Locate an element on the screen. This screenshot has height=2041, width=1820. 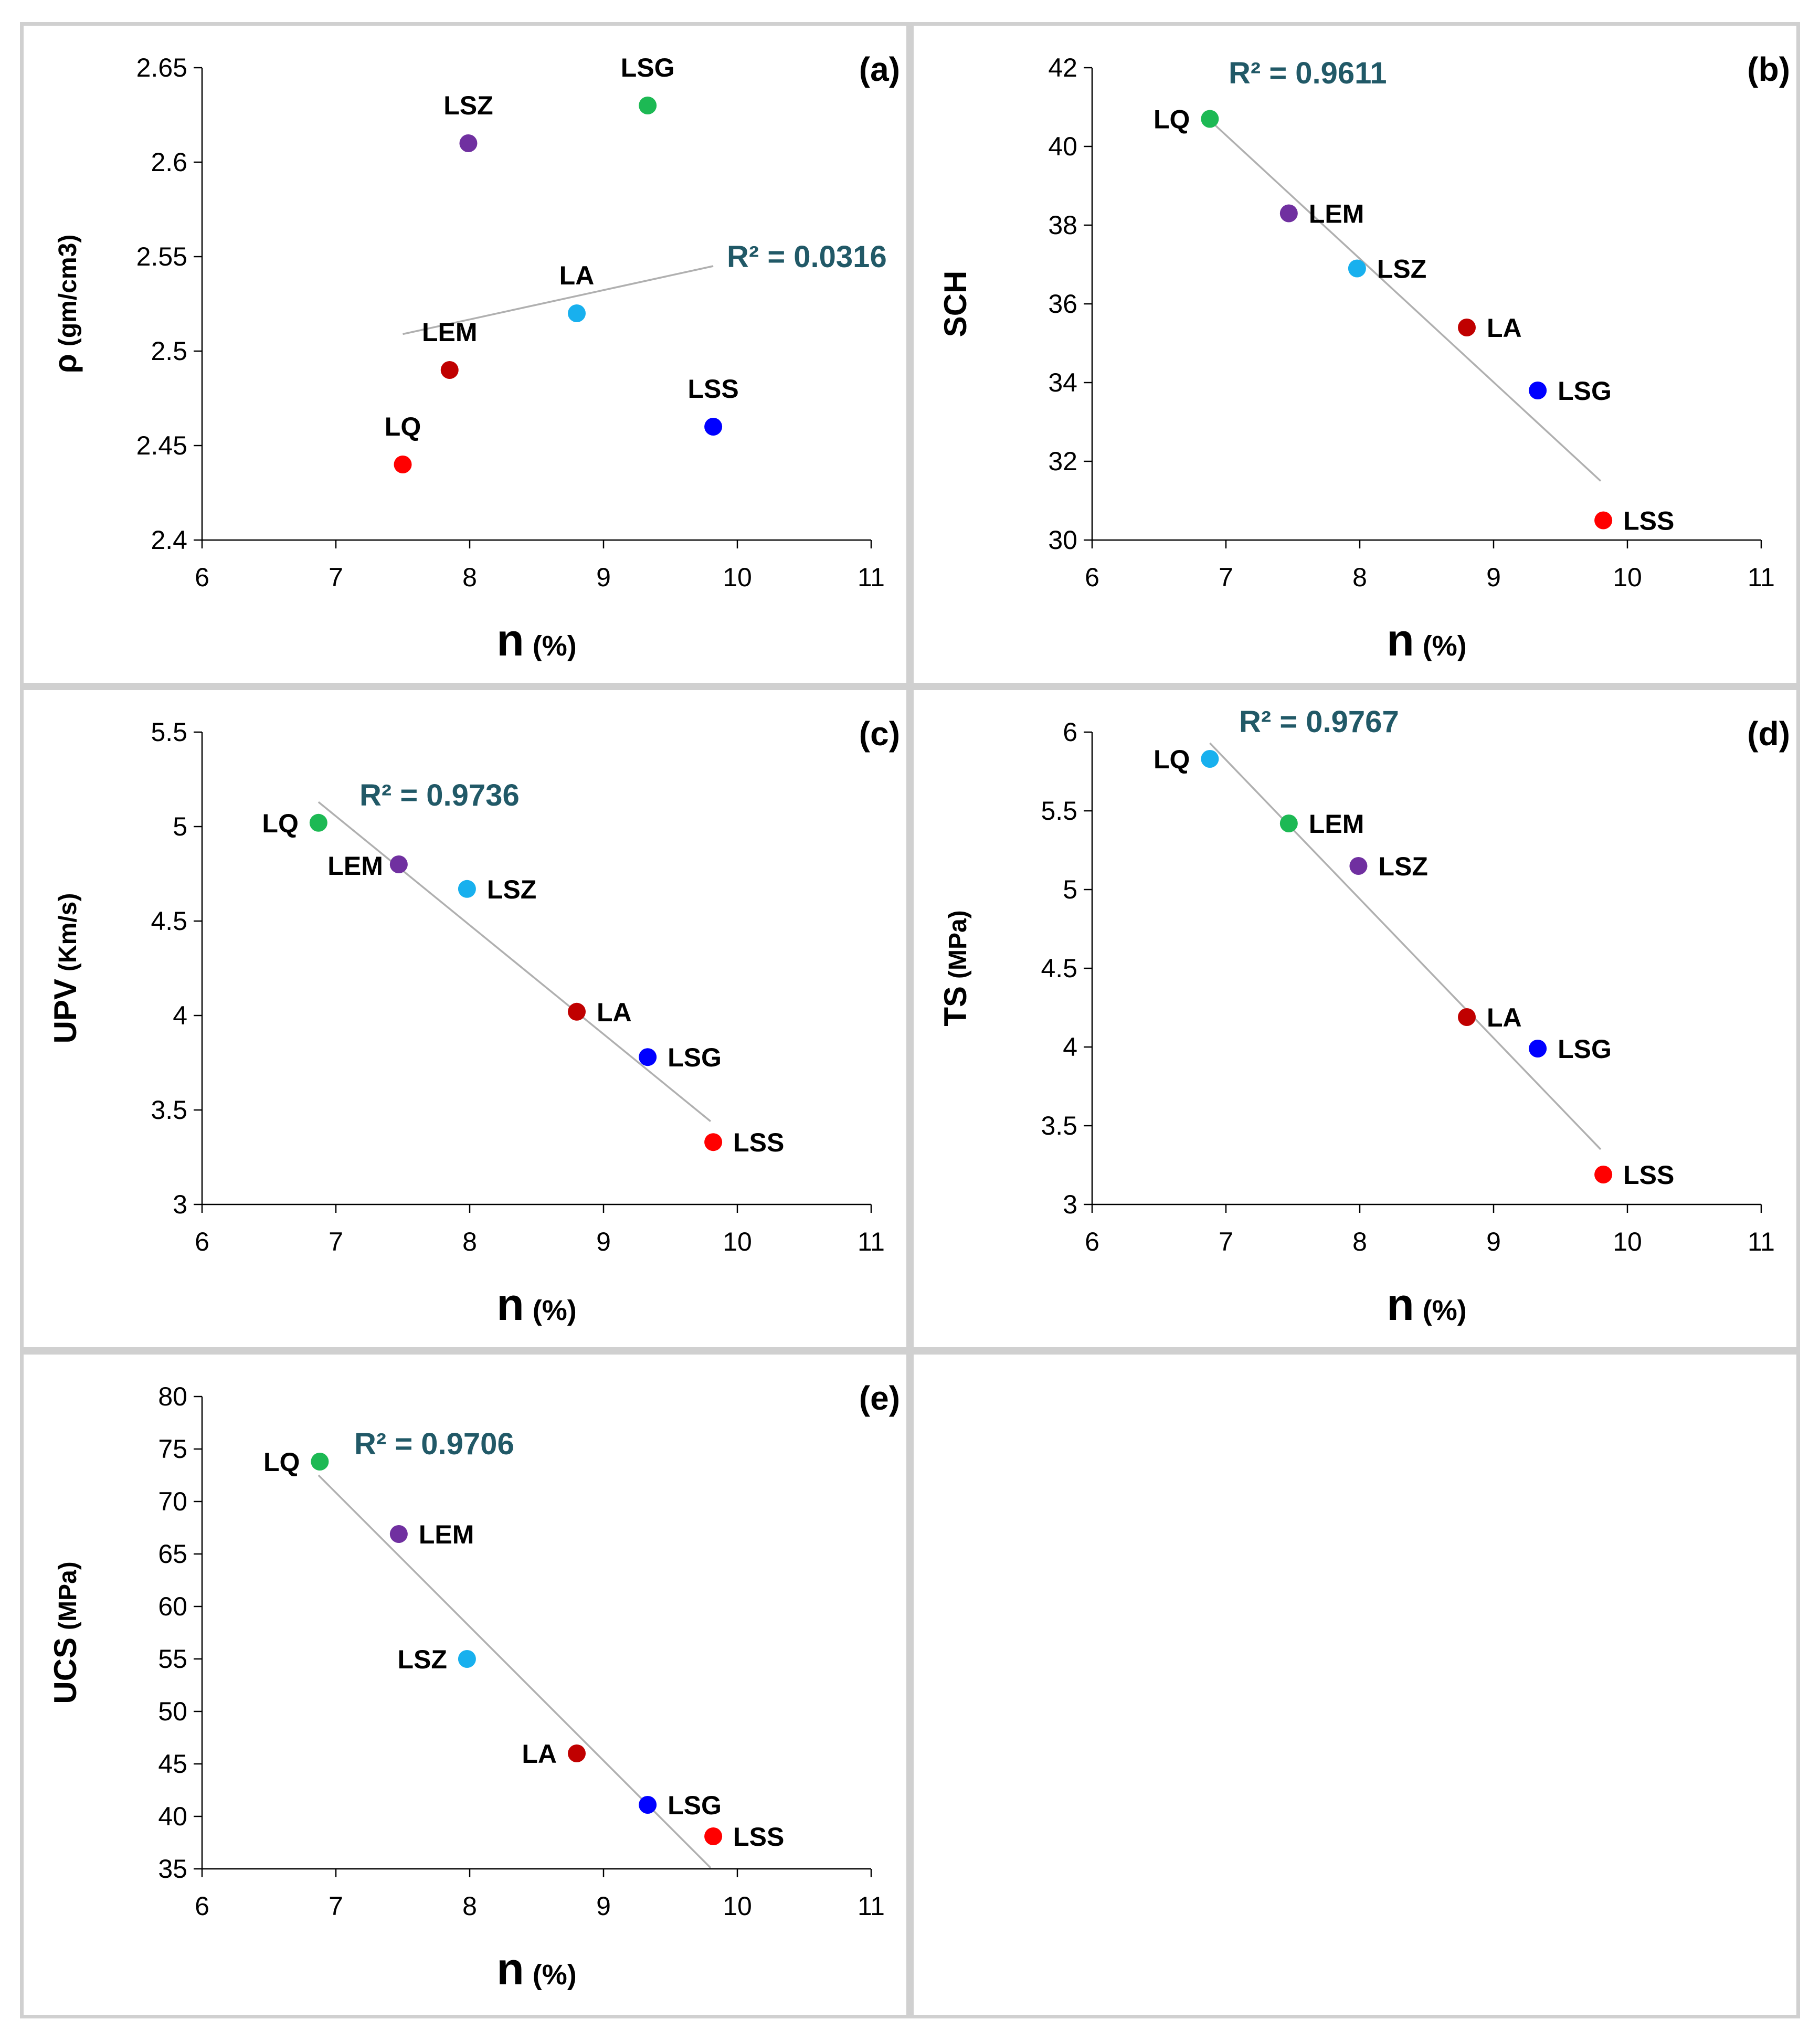
panel-label: (b) is located at coordinates (1768, 69).